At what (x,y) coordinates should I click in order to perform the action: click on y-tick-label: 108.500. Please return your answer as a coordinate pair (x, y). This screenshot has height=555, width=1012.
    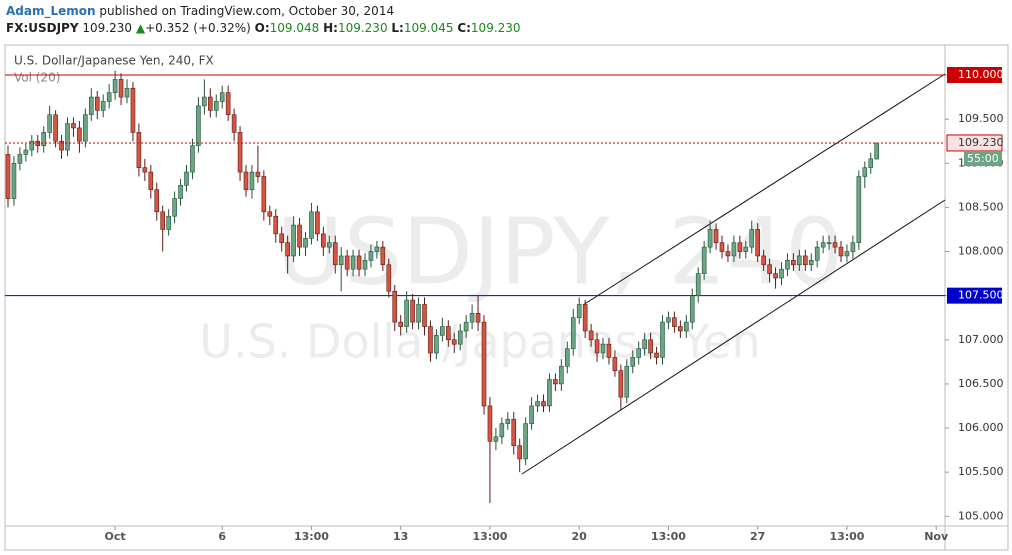
    Looking at the image, I should click on (981, 206).